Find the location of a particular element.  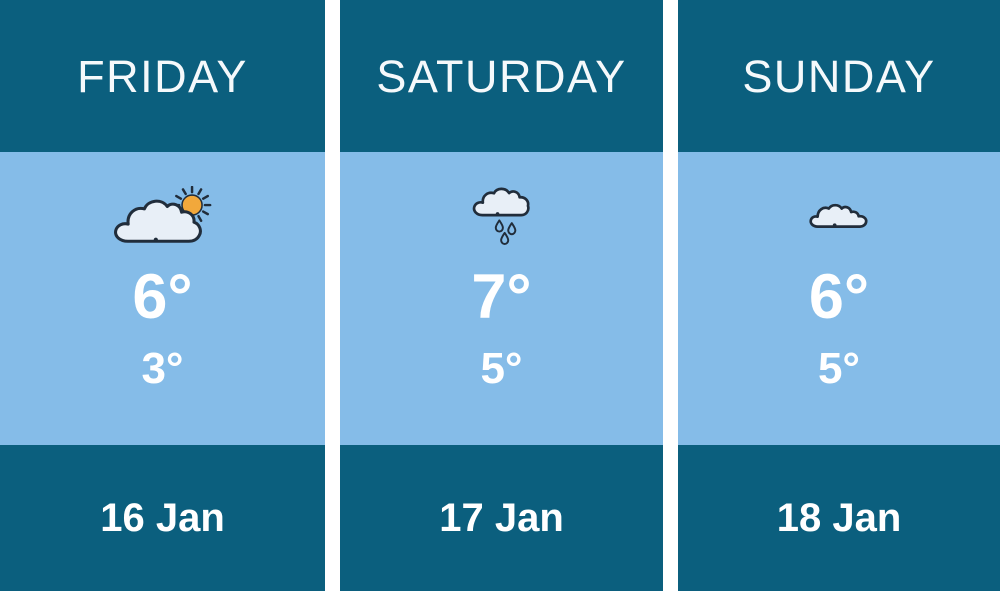

rain-cloud-icon is located at coordinates (501, 216).